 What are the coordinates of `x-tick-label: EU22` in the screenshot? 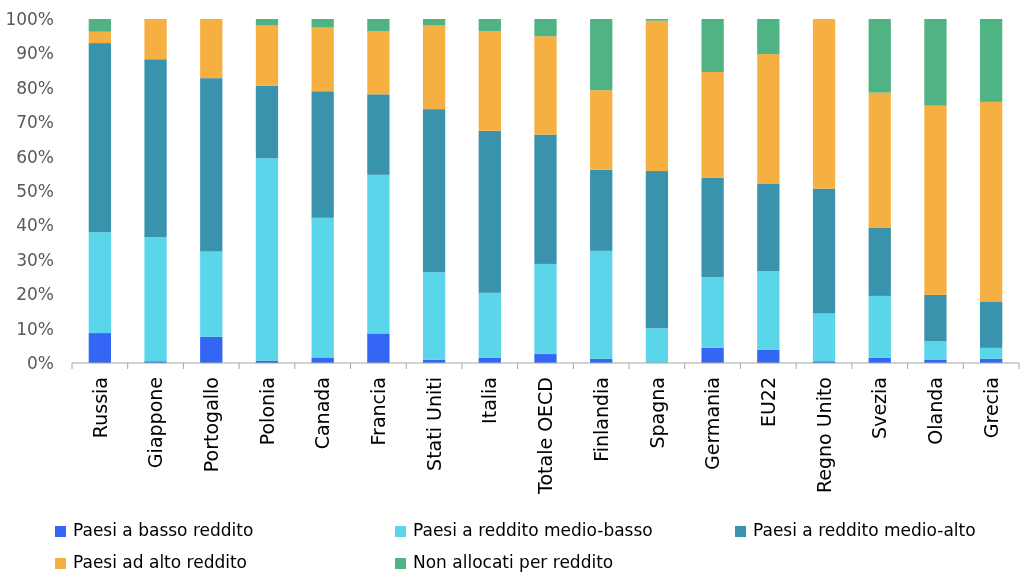 It's located at (767, 402).